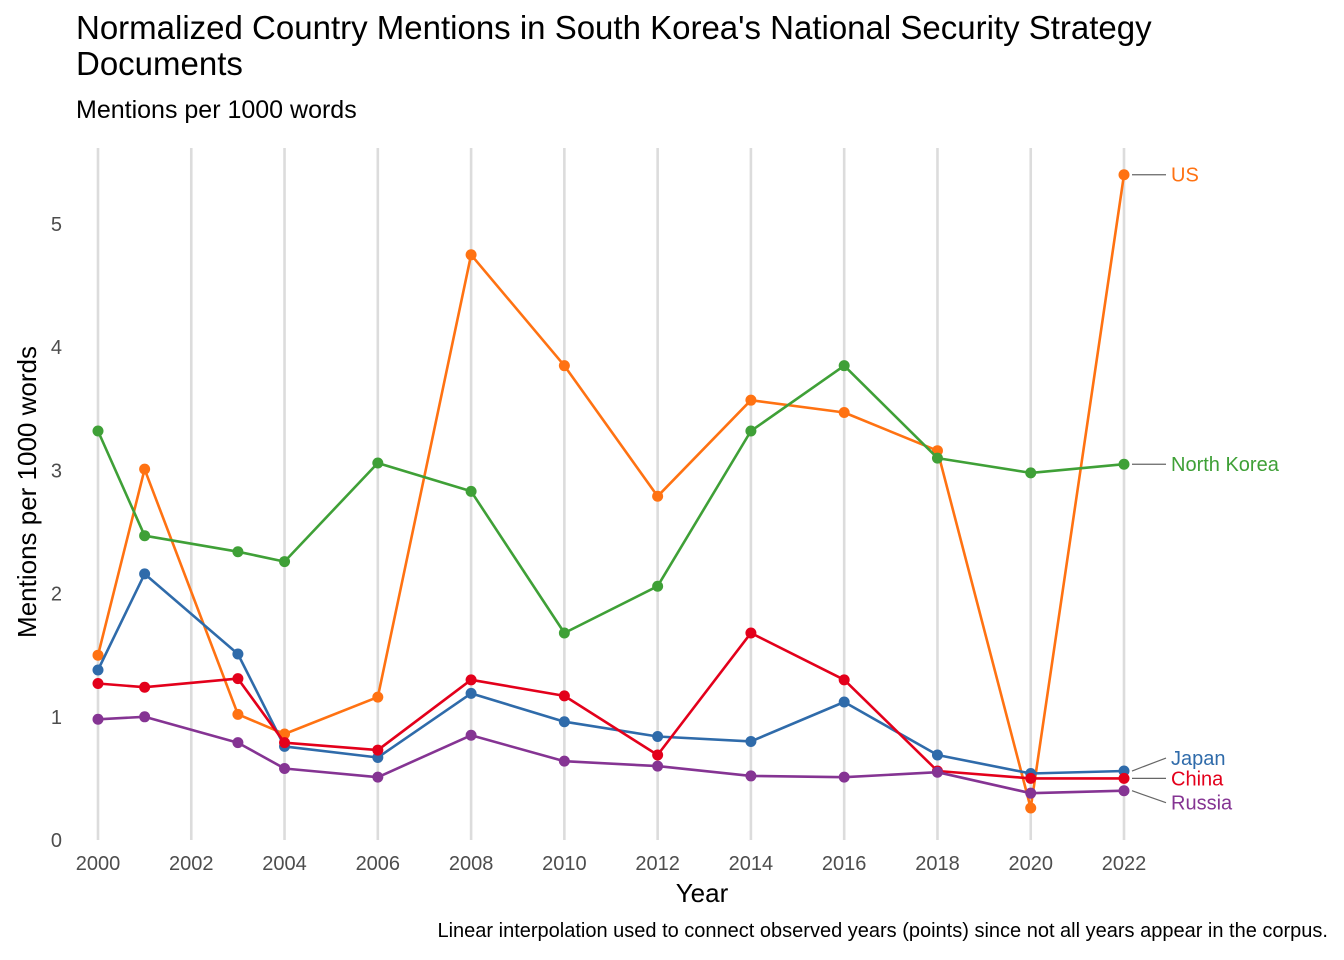 The image size is (1344, 960). Describe the element at coordinates (56, 595) in the screenshot. I see `y-tick-label: 2` at that location.